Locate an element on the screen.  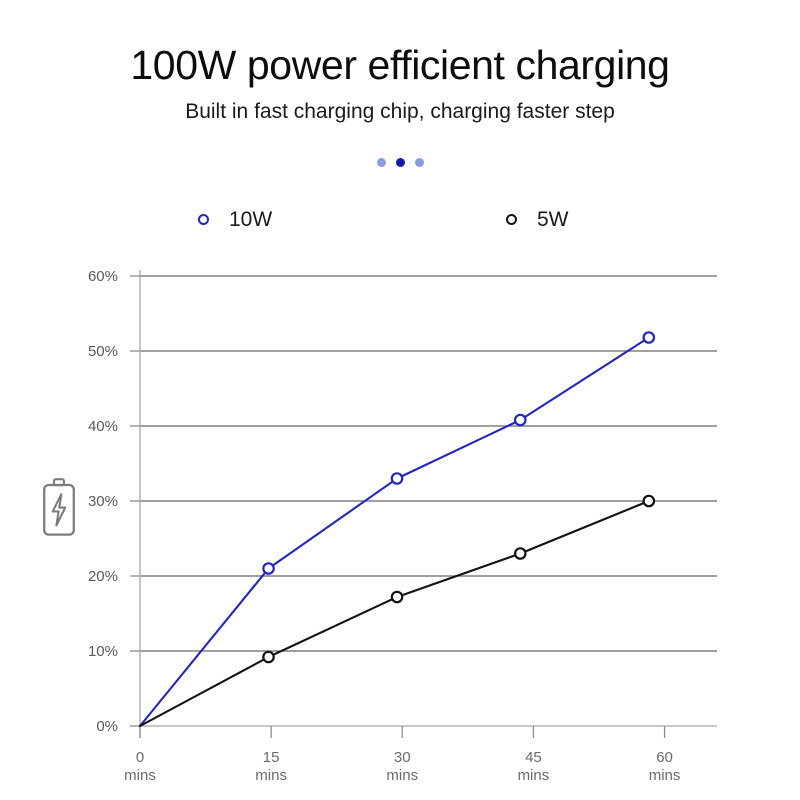
x-tick-sublabel-45: mins is located at coordinates (534, 775).